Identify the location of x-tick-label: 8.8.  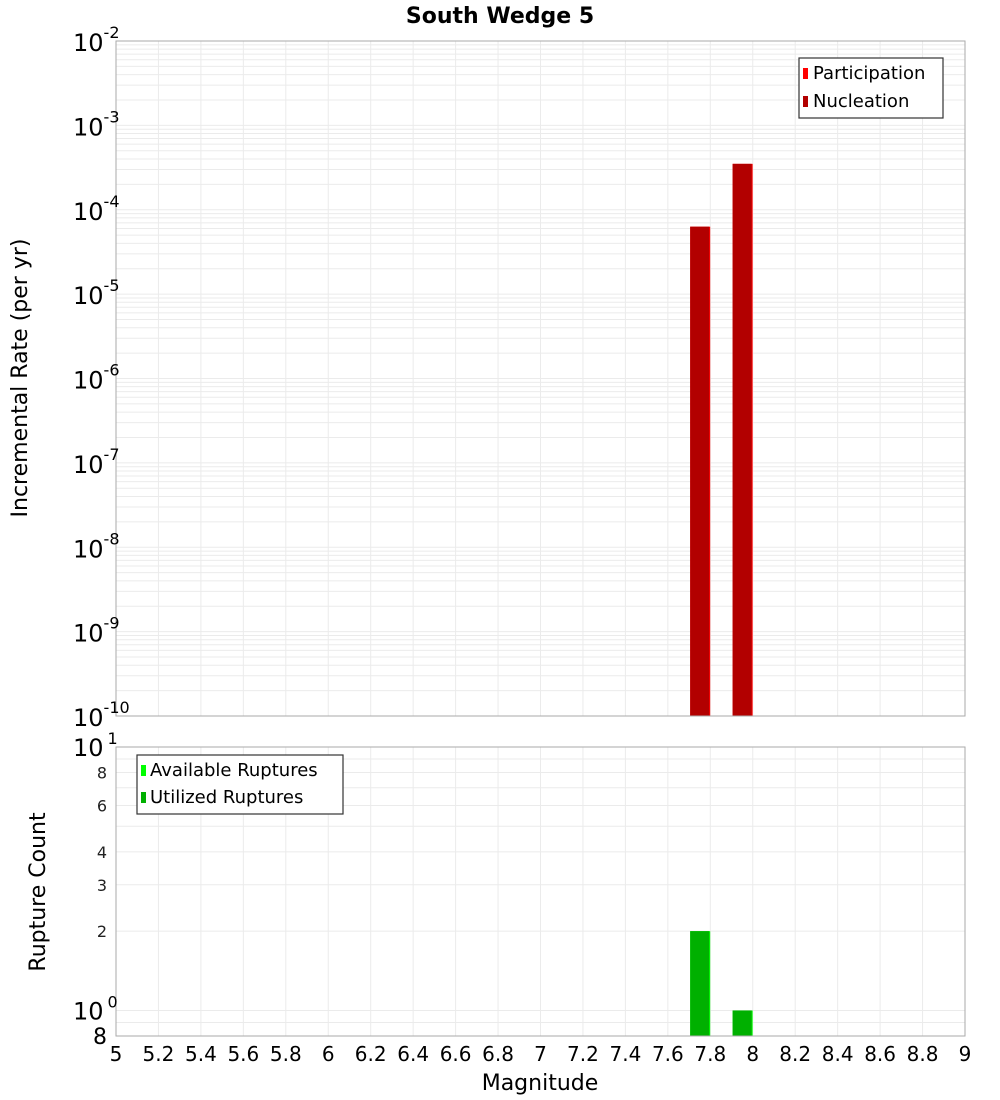
(923, 1054).